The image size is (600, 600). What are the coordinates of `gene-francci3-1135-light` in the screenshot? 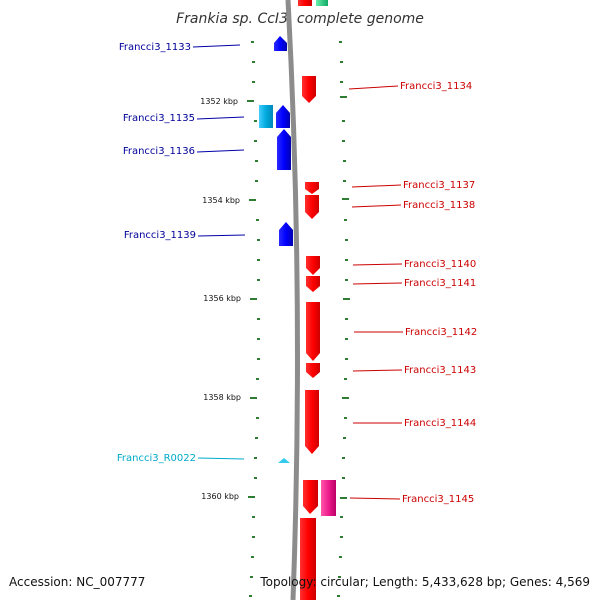 It's located at (266, 116).